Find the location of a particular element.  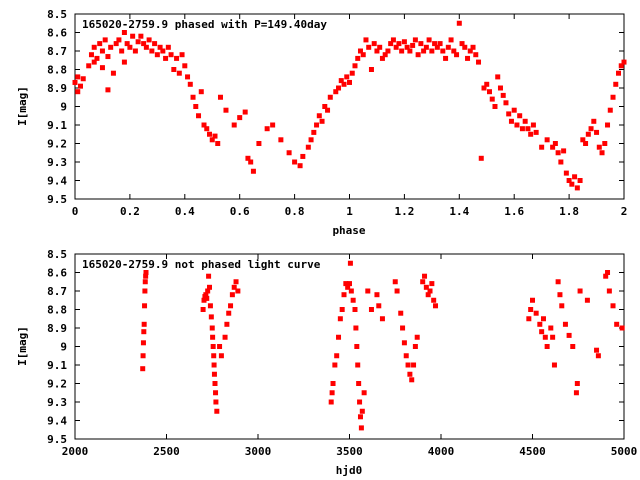

x-tick-label: 0.8 is located at coordinates (295, 211).